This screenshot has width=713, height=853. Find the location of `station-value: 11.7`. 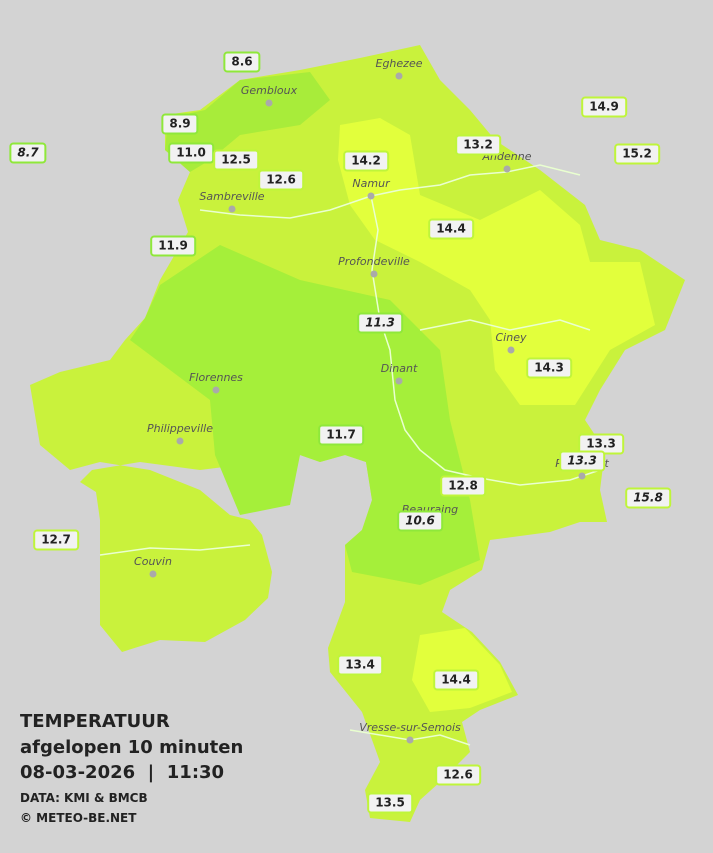

station-value: 11.7 is located at coordinates (341, 435).